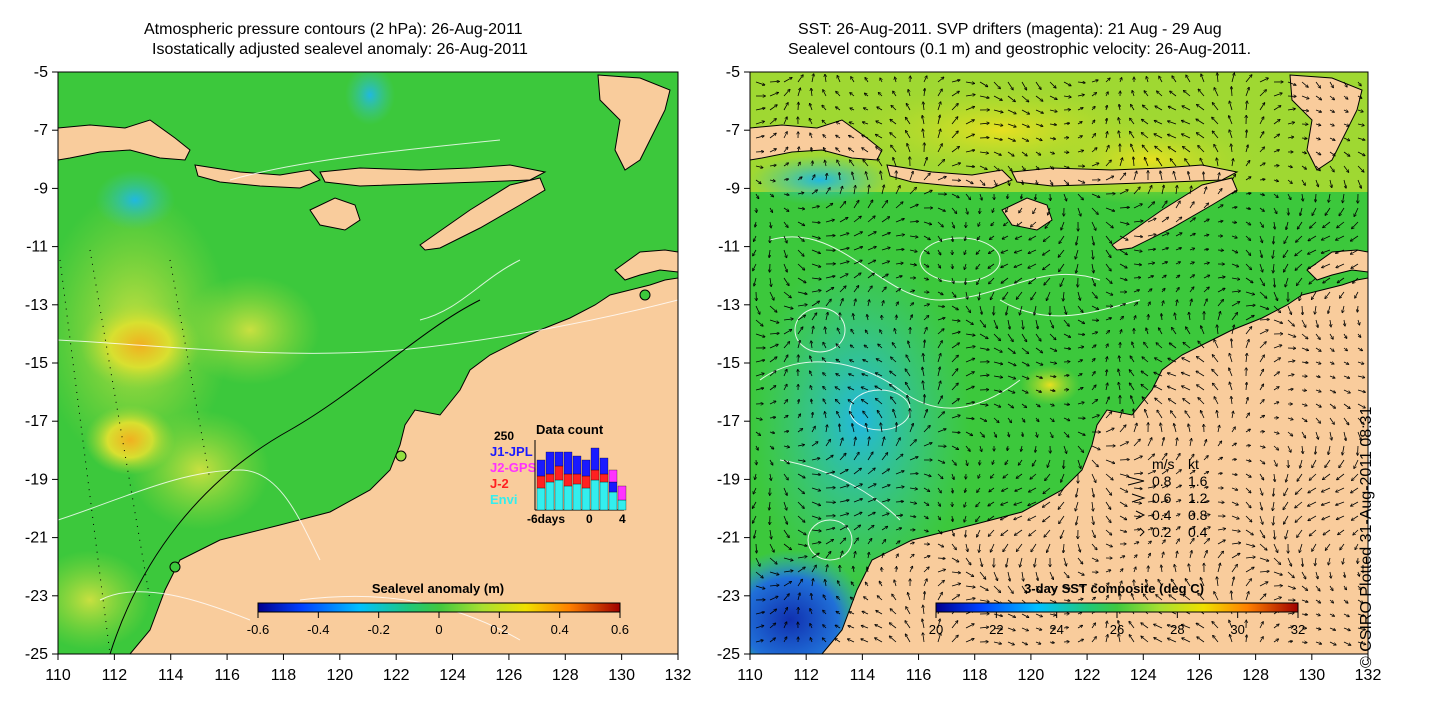 This screenshot has height=720, width=1440. What do you see at coordinates (368, 669) in the screenshot?
I see `left-x-axis: 110 112 114 116 118 120 122 124 126 128 130 132` at bounding box center [368, 669].